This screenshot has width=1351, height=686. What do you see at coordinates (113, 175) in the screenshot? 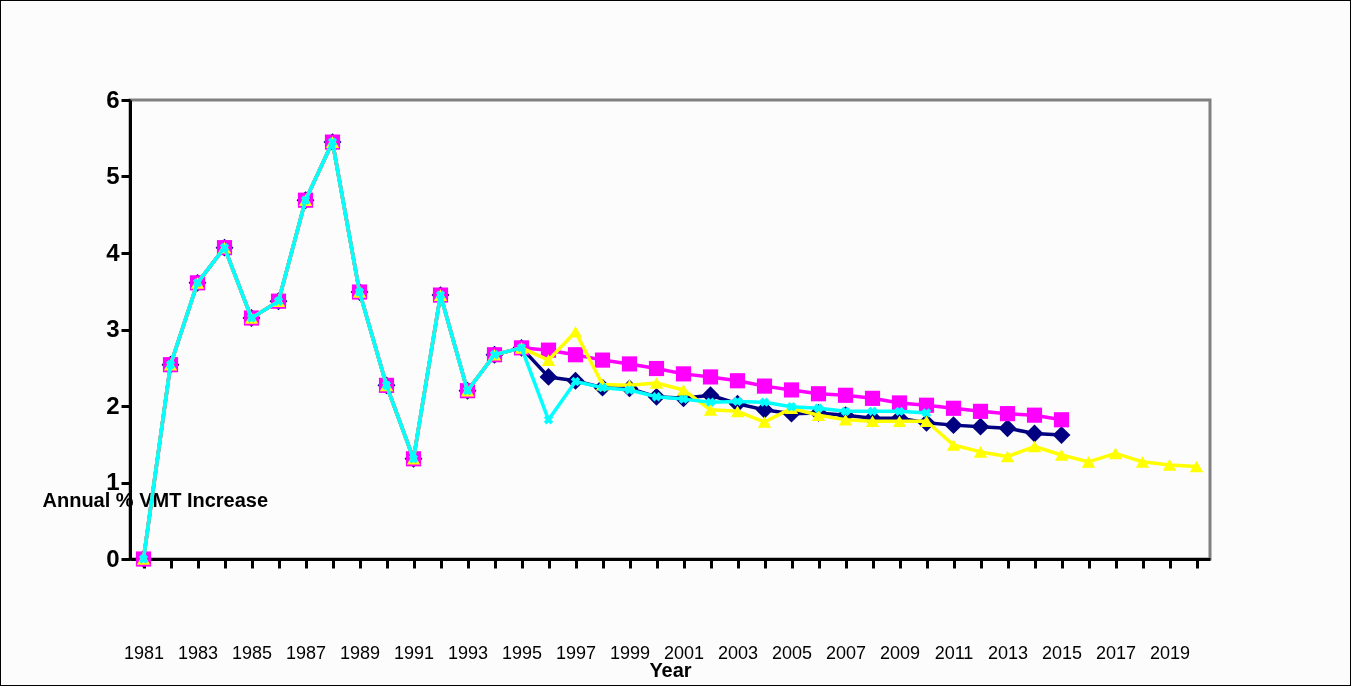
I see `y-tick-label: 5` at bounding box center [113, 175].